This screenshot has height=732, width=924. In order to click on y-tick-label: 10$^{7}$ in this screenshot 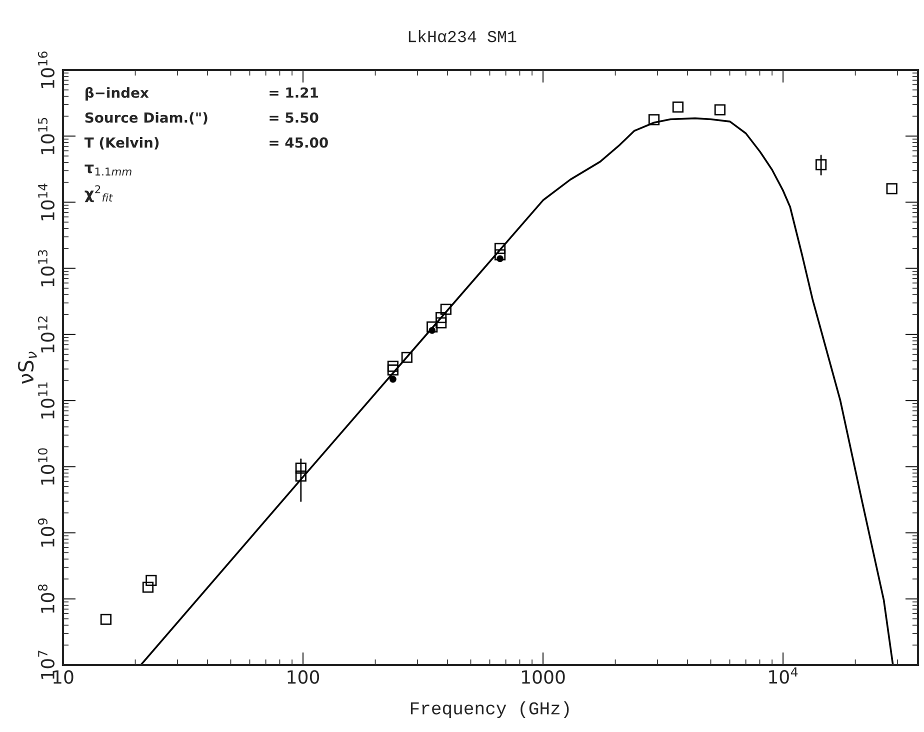, I will do `click(46, 664)`.